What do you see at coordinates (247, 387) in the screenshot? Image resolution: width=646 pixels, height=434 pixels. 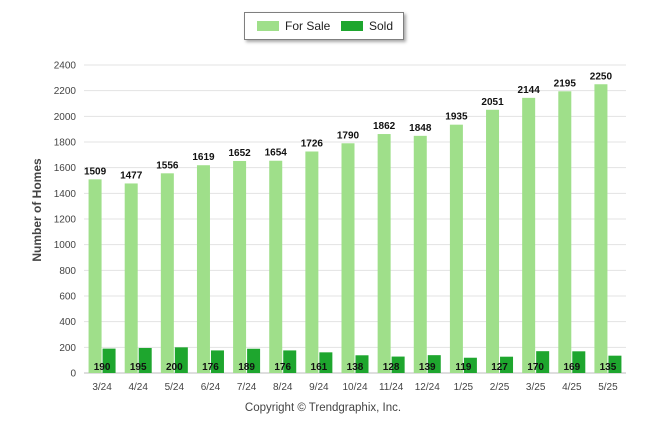 I see `x-tick-label: 7/24` at bounding box center [247, 387].